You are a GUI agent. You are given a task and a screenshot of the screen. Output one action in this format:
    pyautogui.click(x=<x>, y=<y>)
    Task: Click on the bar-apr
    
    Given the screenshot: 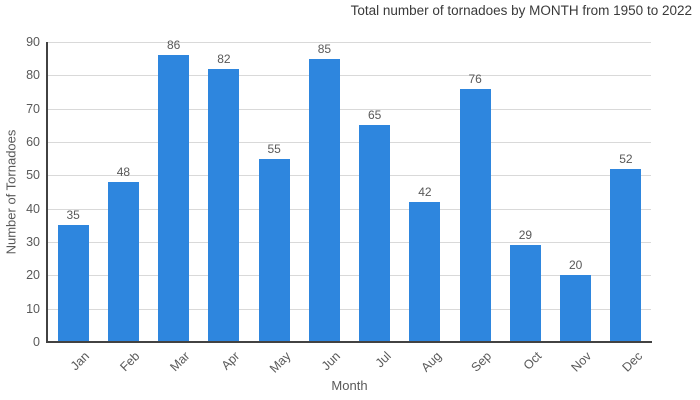 What is the action you would take?
    pyautogui.click(x=224, y=205)
    